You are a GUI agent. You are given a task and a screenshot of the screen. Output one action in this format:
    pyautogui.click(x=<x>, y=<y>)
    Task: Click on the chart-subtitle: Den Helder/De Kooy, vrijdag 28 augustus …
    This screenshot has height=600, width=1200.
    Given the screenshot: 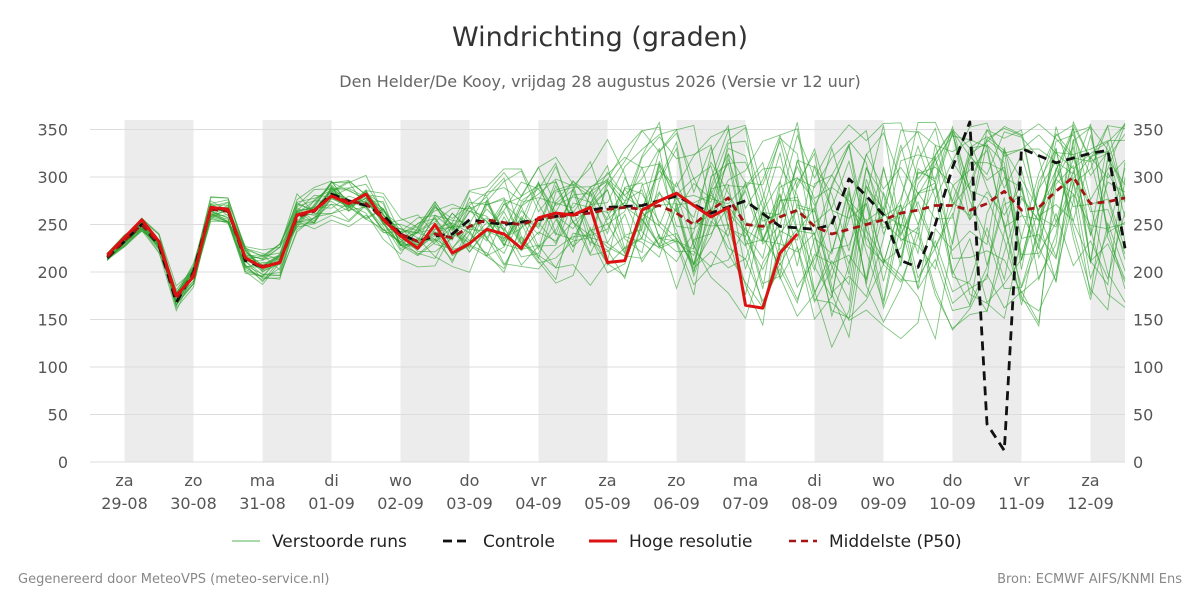 What is the action you would take?
    pyautogui.click(x=600, y=81)
    